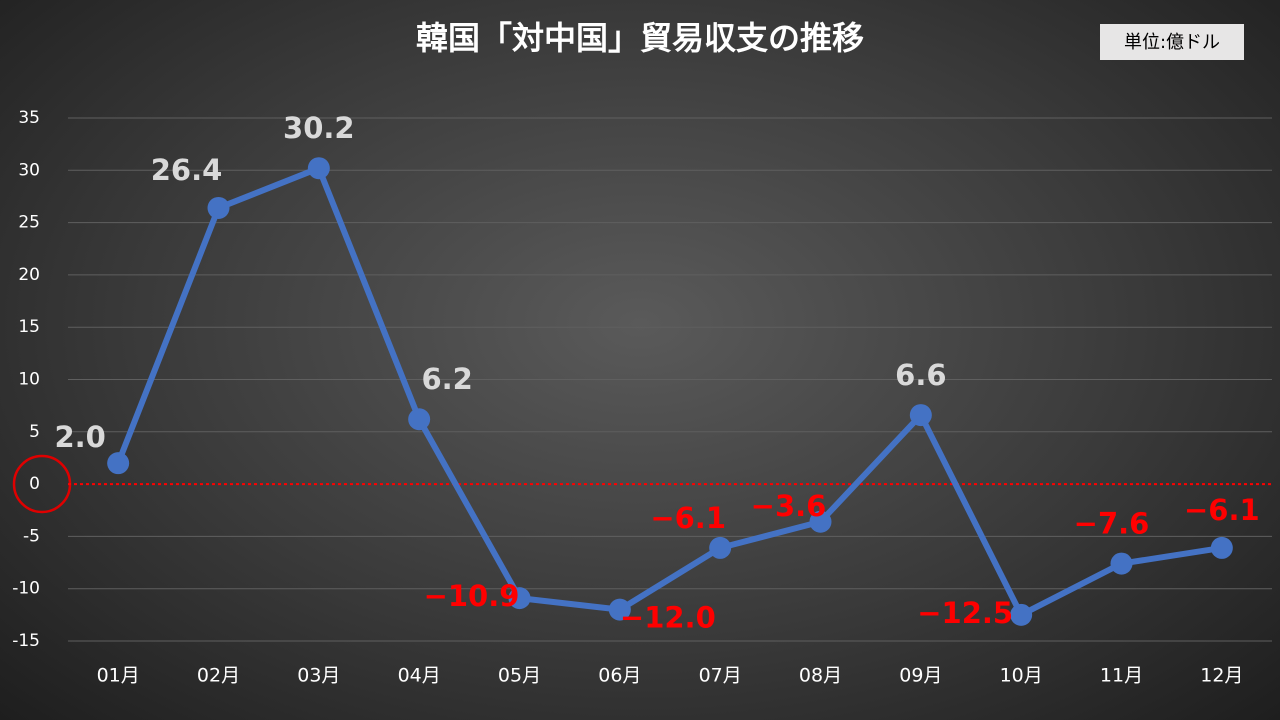  Describe the element at coordinates (640, 38) in the screenshot. I see `chart-title: 韓国「対中国」貿易収支の推移` at that location.